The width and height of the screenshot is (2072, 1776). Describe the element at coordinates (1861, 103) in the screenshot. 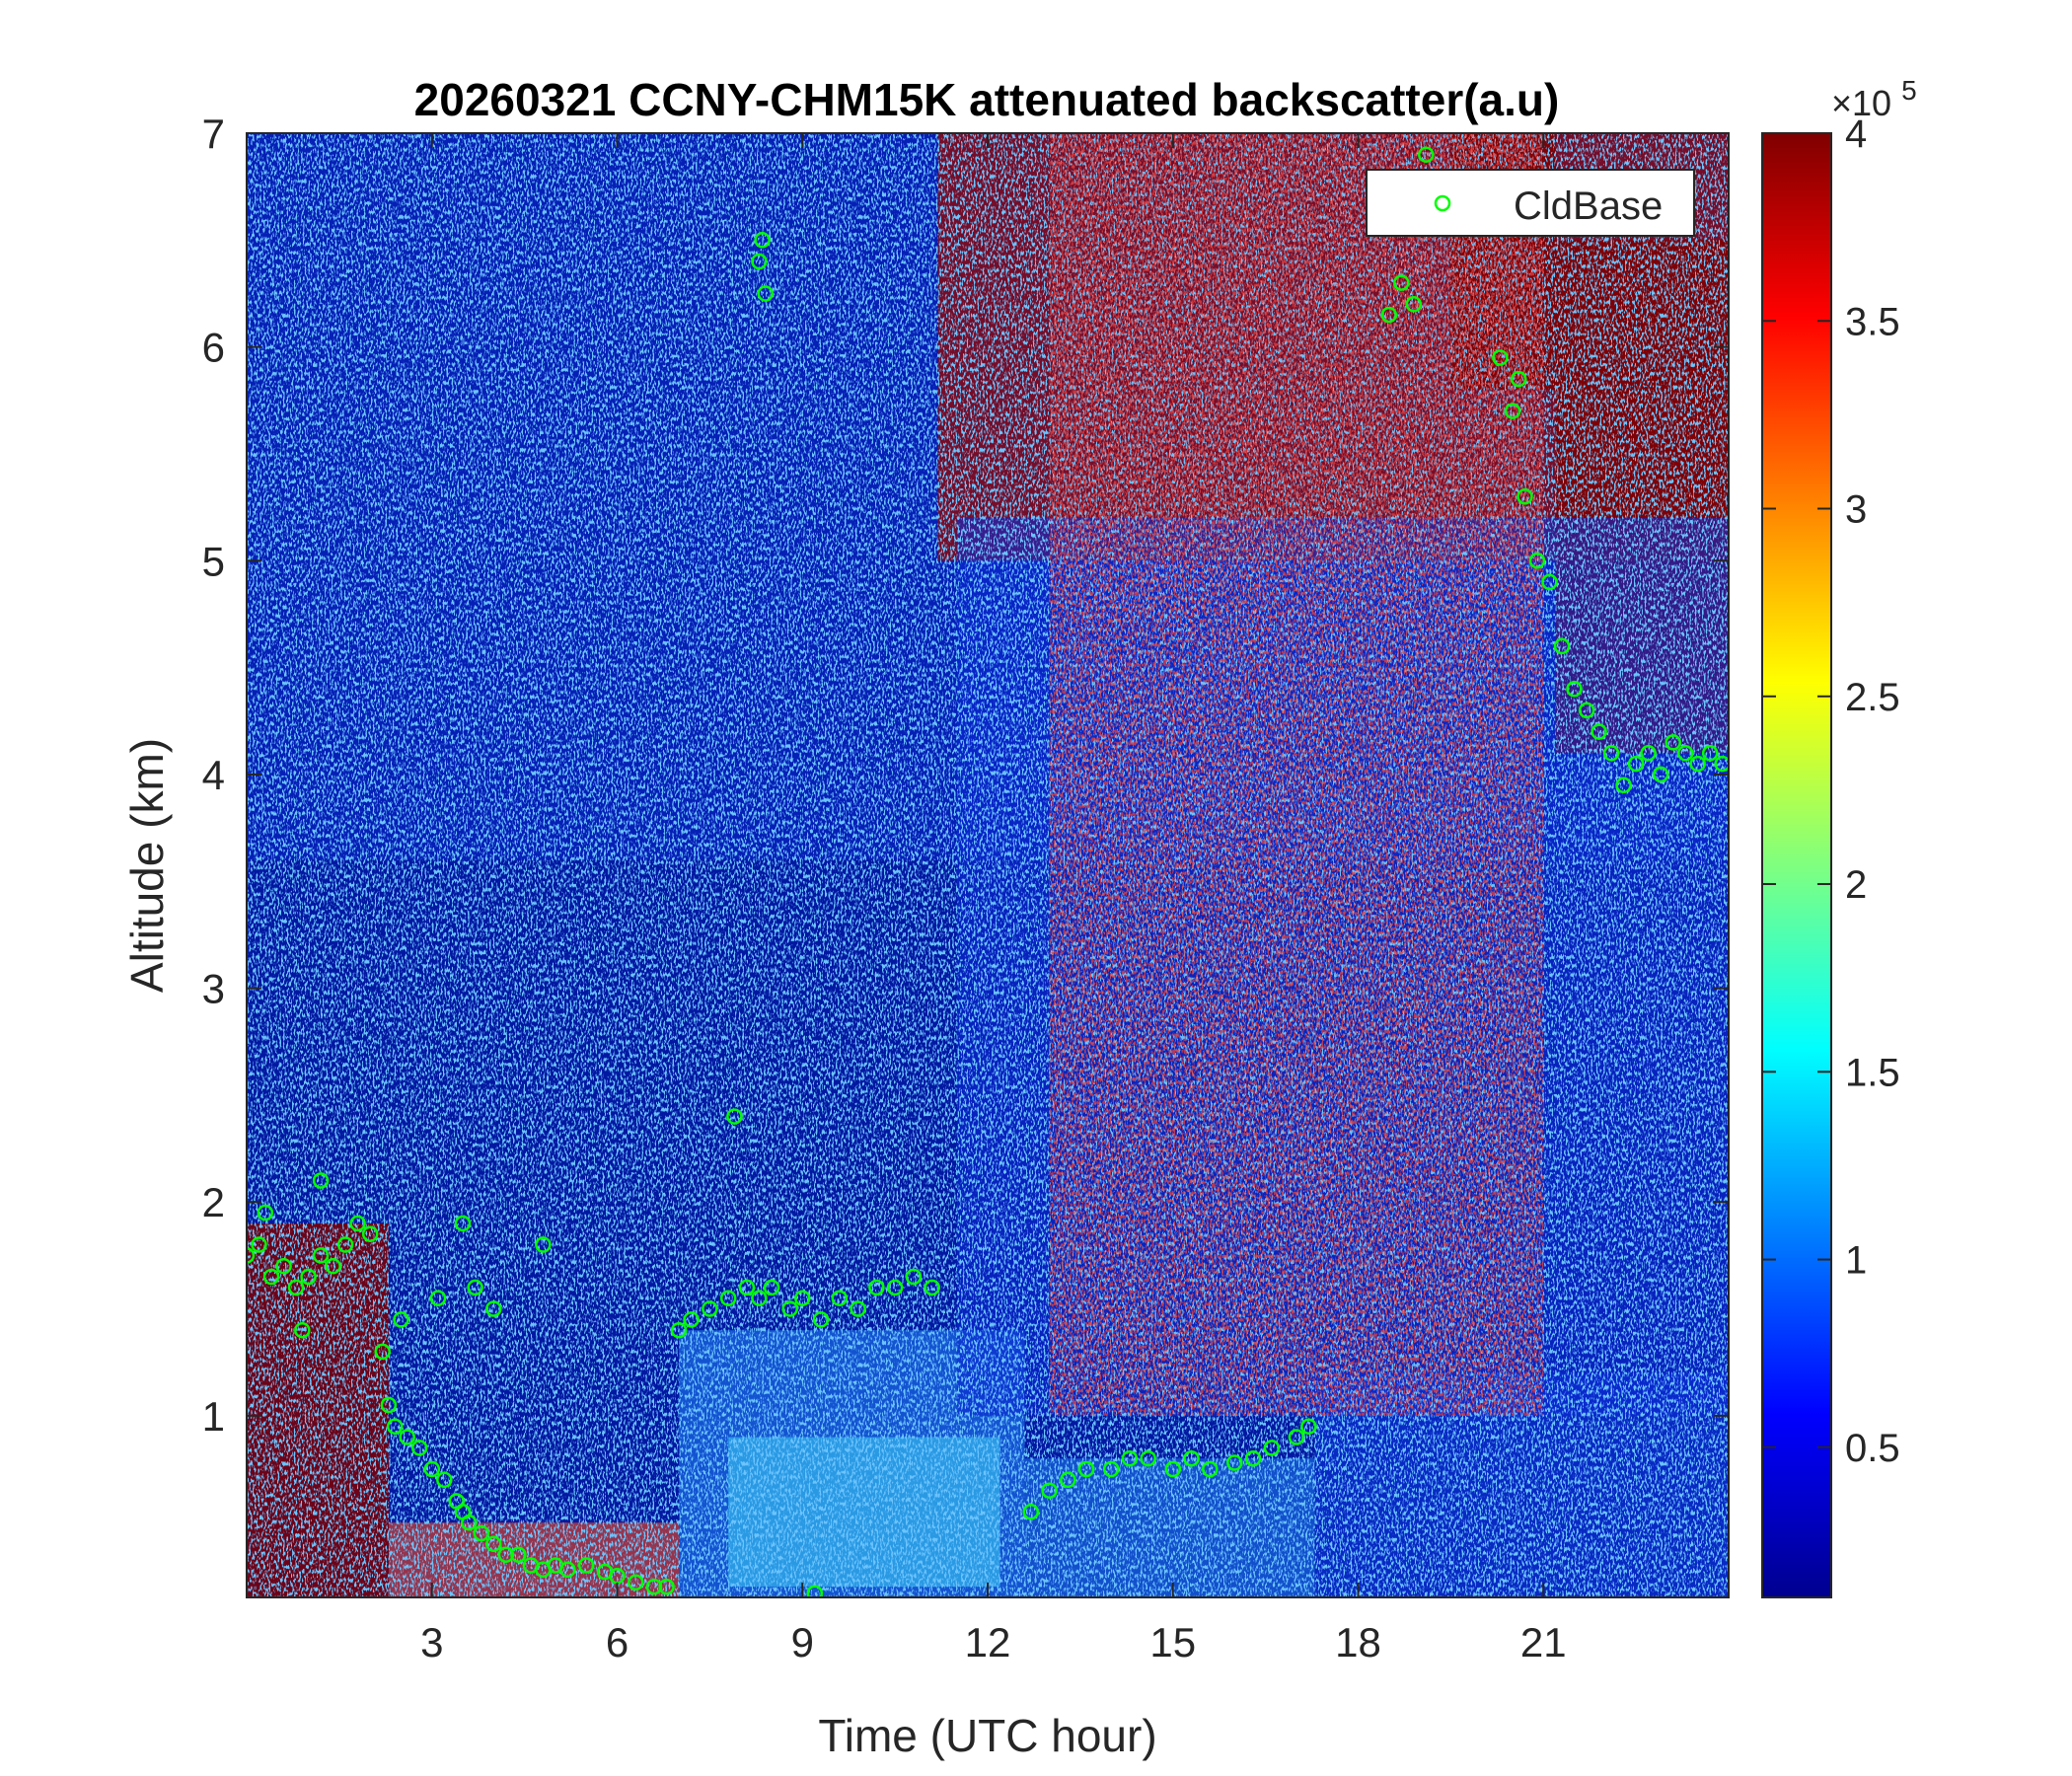

I see `colorbar-exponent-base: ×10` at that location.